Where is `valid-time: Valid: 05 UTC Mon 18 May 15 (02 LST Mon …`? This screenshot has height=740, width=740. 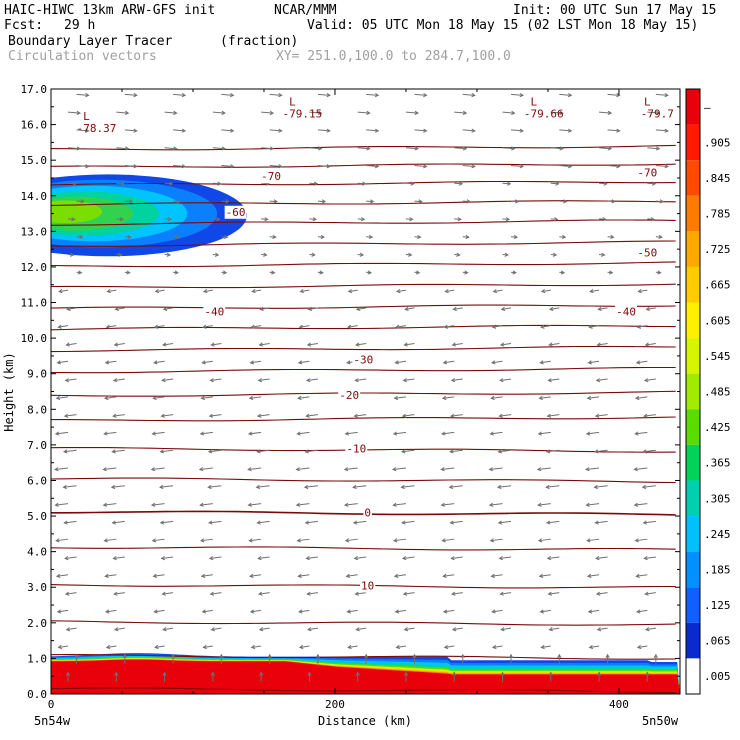 valid-time: Valid: 05 UTC Mon 18 May 15 (02 LST Mon … is located at coordinates (503, 25).